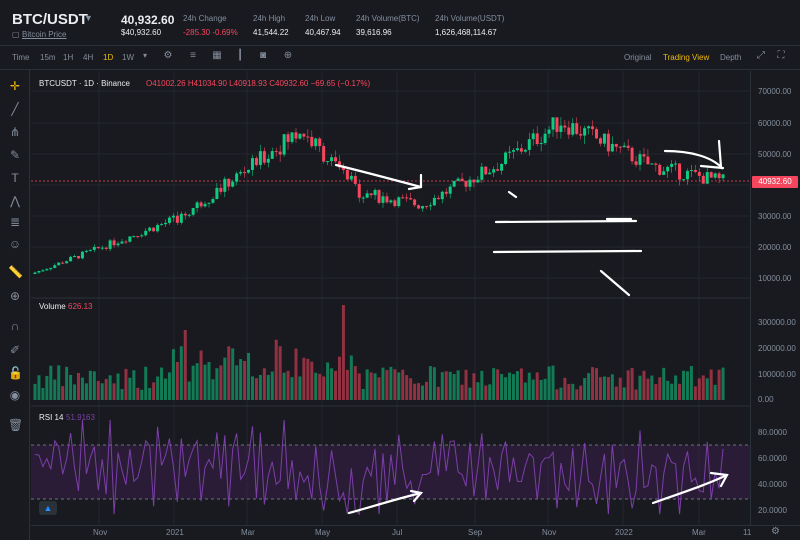 The width and height of the screenshot is (800, 540). Describe the element at coordinates (15, 109) in the screenshot. I see `trend-line-icon: ╱` at that location.